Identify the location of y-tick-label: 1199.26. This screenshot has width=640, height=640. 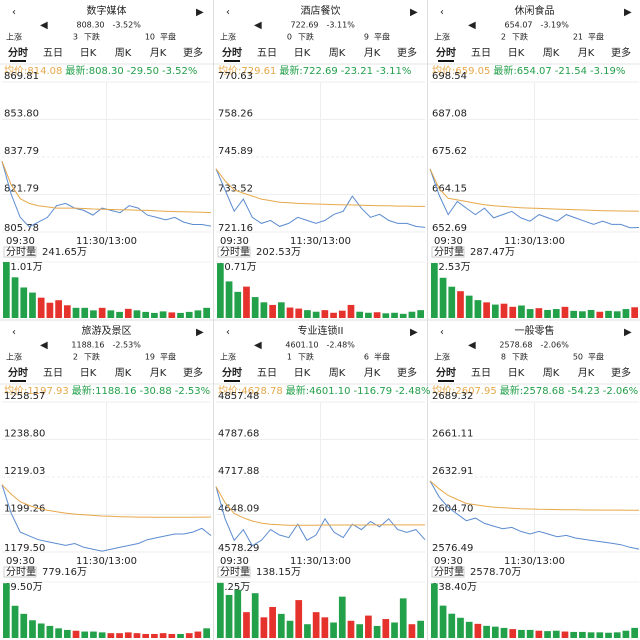
(24, 509).